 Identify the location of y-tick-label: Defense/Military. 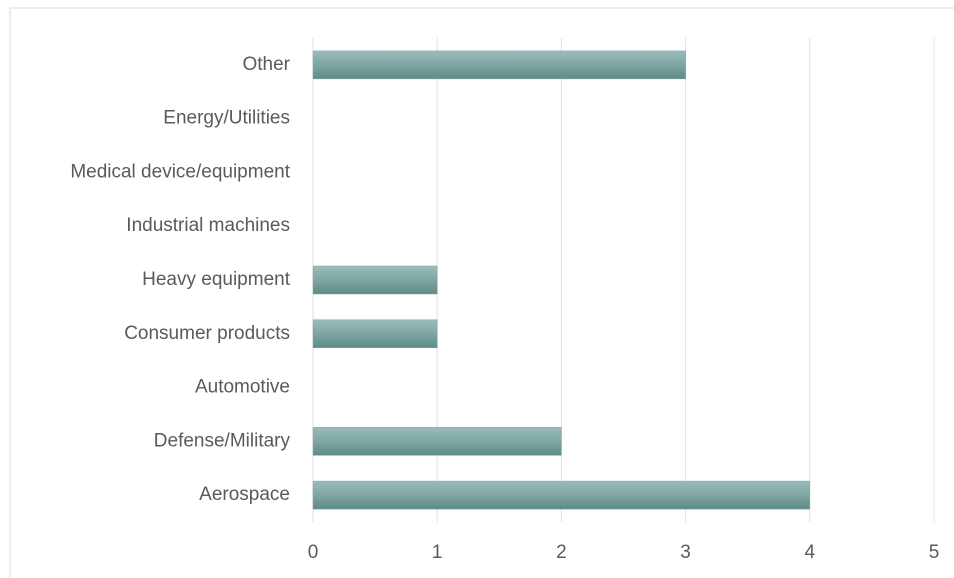
(222, 440).